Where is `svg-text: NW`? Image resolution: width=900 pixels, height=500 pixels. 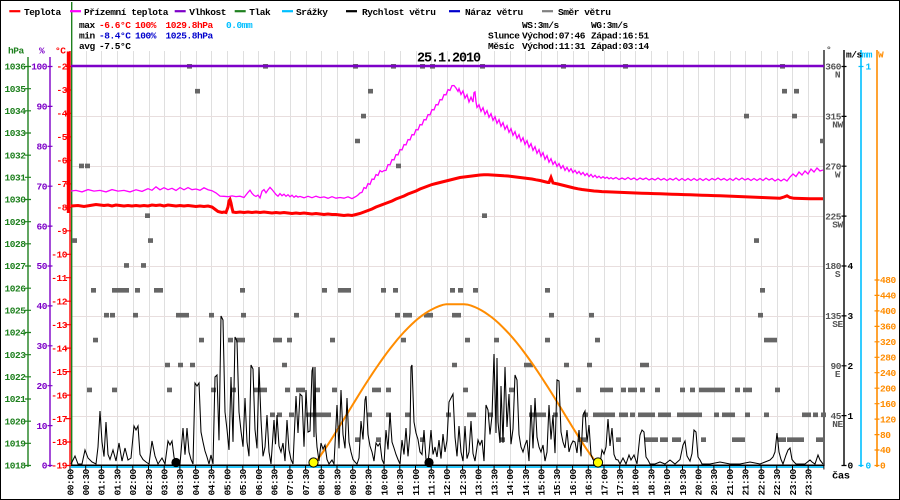
svg-text: NW is located at coordinates (837, 125).